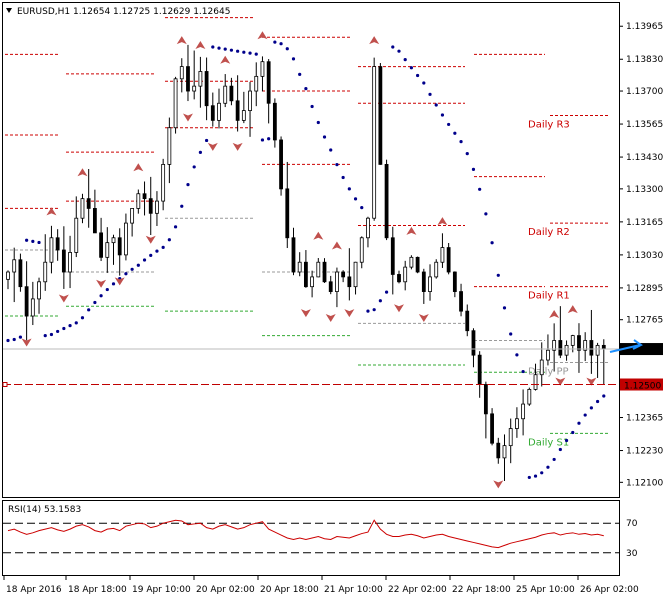 This screenshot has width=664, height=599. Describe the element at coordinates (310, 385) in the screenshot. I see `horizontal-line-1.12500` at that location.